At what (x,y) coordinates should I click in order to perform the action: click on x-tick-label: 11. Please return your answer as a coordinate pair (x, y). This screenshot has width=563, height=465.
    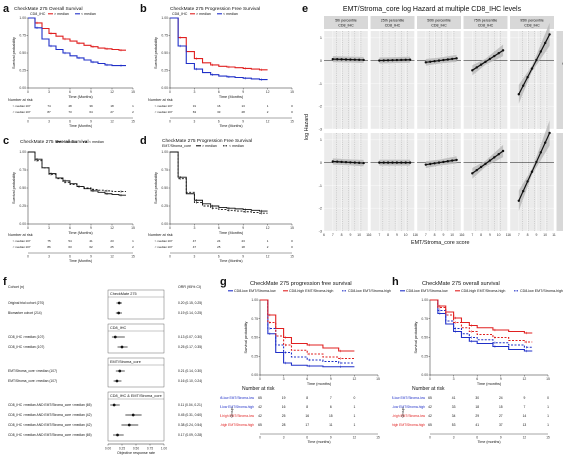
    Looking at the image, I should click on (554, 235).